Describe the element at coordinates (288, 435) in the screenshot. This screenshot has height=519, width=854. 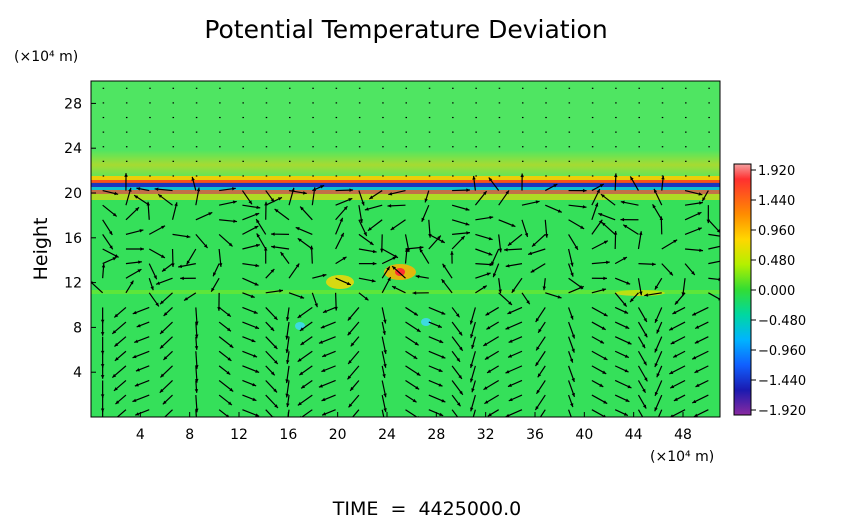
I see `x-tick-label: 16` at that location.